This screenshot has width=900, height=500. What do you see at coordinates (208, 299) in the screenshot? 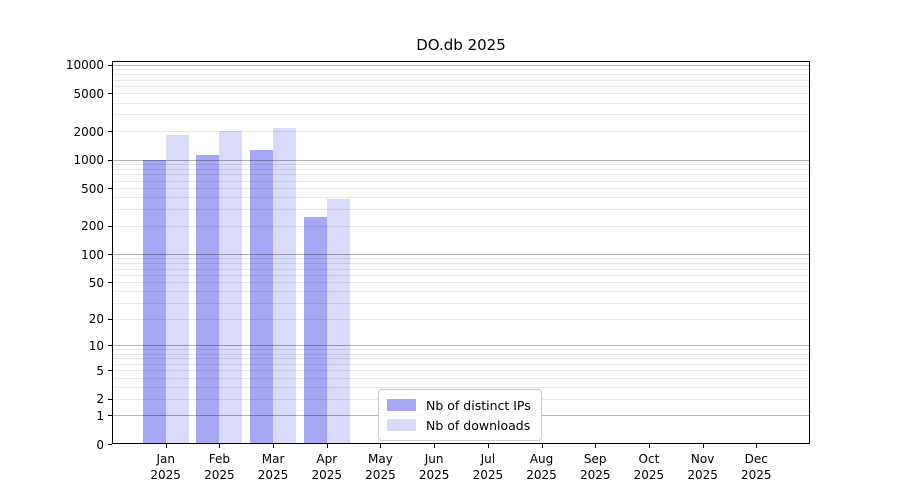
I see `bar-distinct-ips-feb` at bounding box center [208, 299].